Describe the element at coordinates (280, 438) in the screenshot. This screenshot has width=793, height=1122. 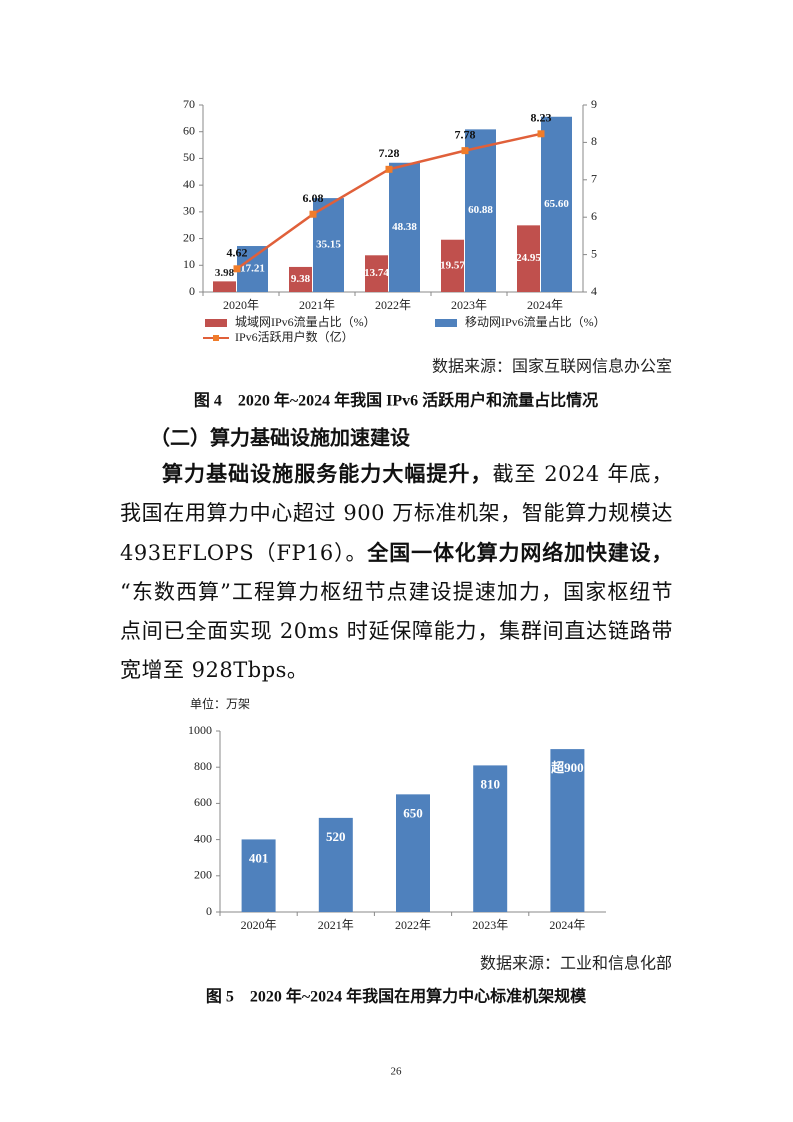
I see `section-heading: （二）算力基础设施加速建设` at that location.